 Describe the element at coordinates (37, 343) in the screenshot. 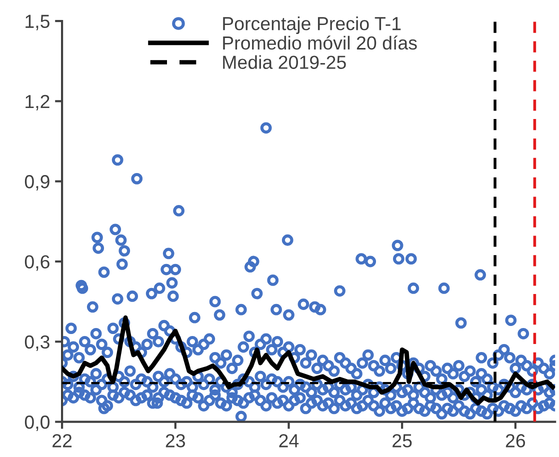

I see `y-tick-label: 0,3` at that location.